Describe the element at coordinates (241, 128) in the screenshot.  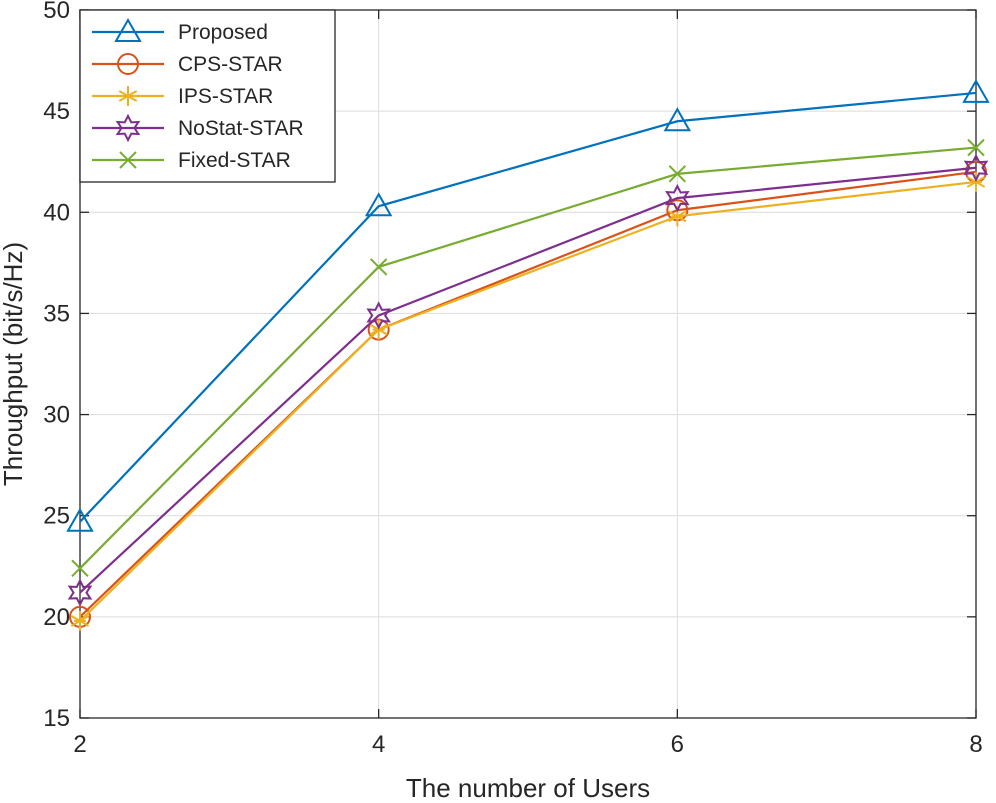
I see `legend-label: NoStat-STAR` at that location.